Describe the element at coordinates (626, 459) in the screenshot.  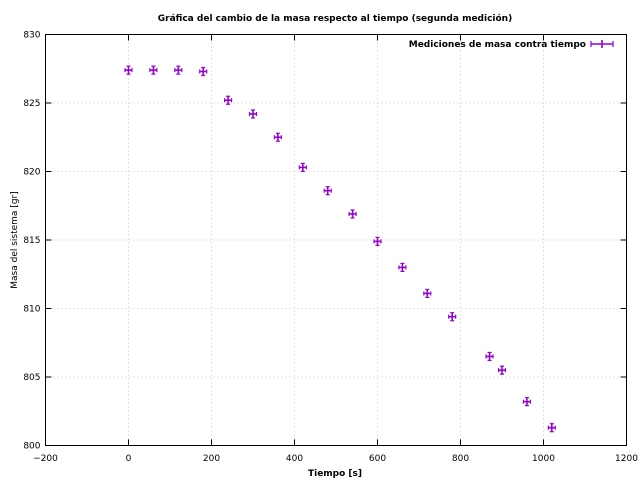
I see `x-tick-label: 1200` at that location.